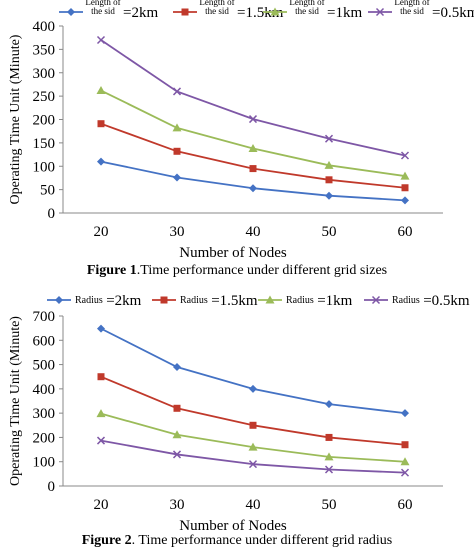 This screenshot has width=474, height=549. Describe the element at coordinates (44, 317) in the screenshot. I see `y-tick-label: 700` at that location.